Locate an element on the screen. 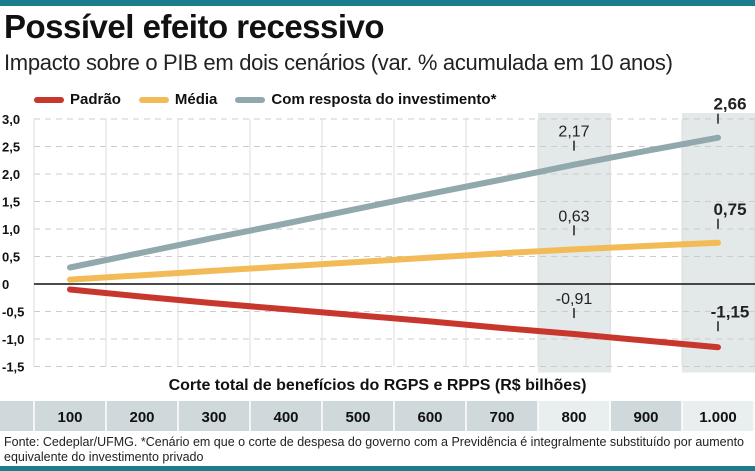 This screenshot has height=471, width=755. legend-label: Com resposta do investimento* is located at coordinates (384, 99).